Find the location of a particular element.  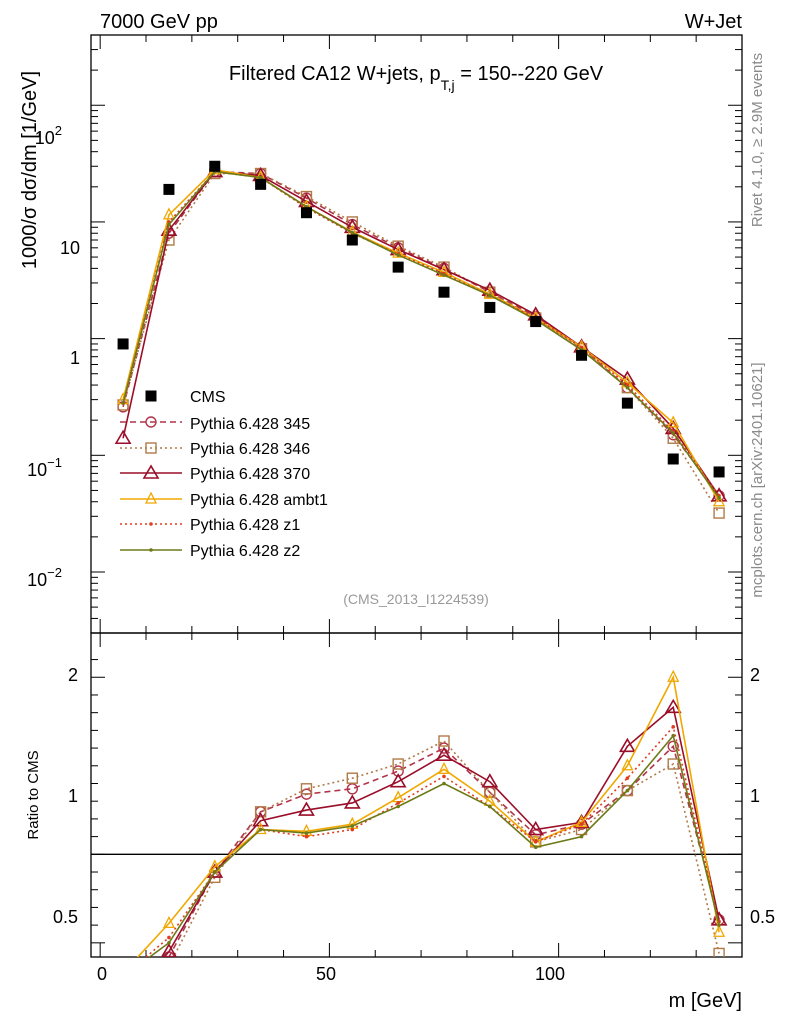

x-tick-label-100: 100 is located at coordinates (550, 974).